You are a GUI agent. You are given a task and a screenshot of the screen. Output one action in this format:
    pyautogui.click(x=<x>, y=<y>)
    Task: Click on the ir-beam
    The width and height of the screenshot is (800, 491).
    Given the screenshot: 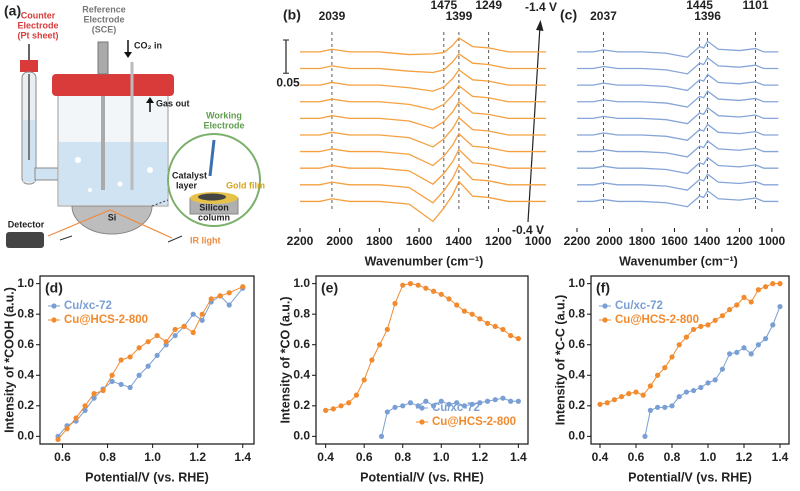 What is the action you would take?
    pyautogui.click(x=110, y=224)
    